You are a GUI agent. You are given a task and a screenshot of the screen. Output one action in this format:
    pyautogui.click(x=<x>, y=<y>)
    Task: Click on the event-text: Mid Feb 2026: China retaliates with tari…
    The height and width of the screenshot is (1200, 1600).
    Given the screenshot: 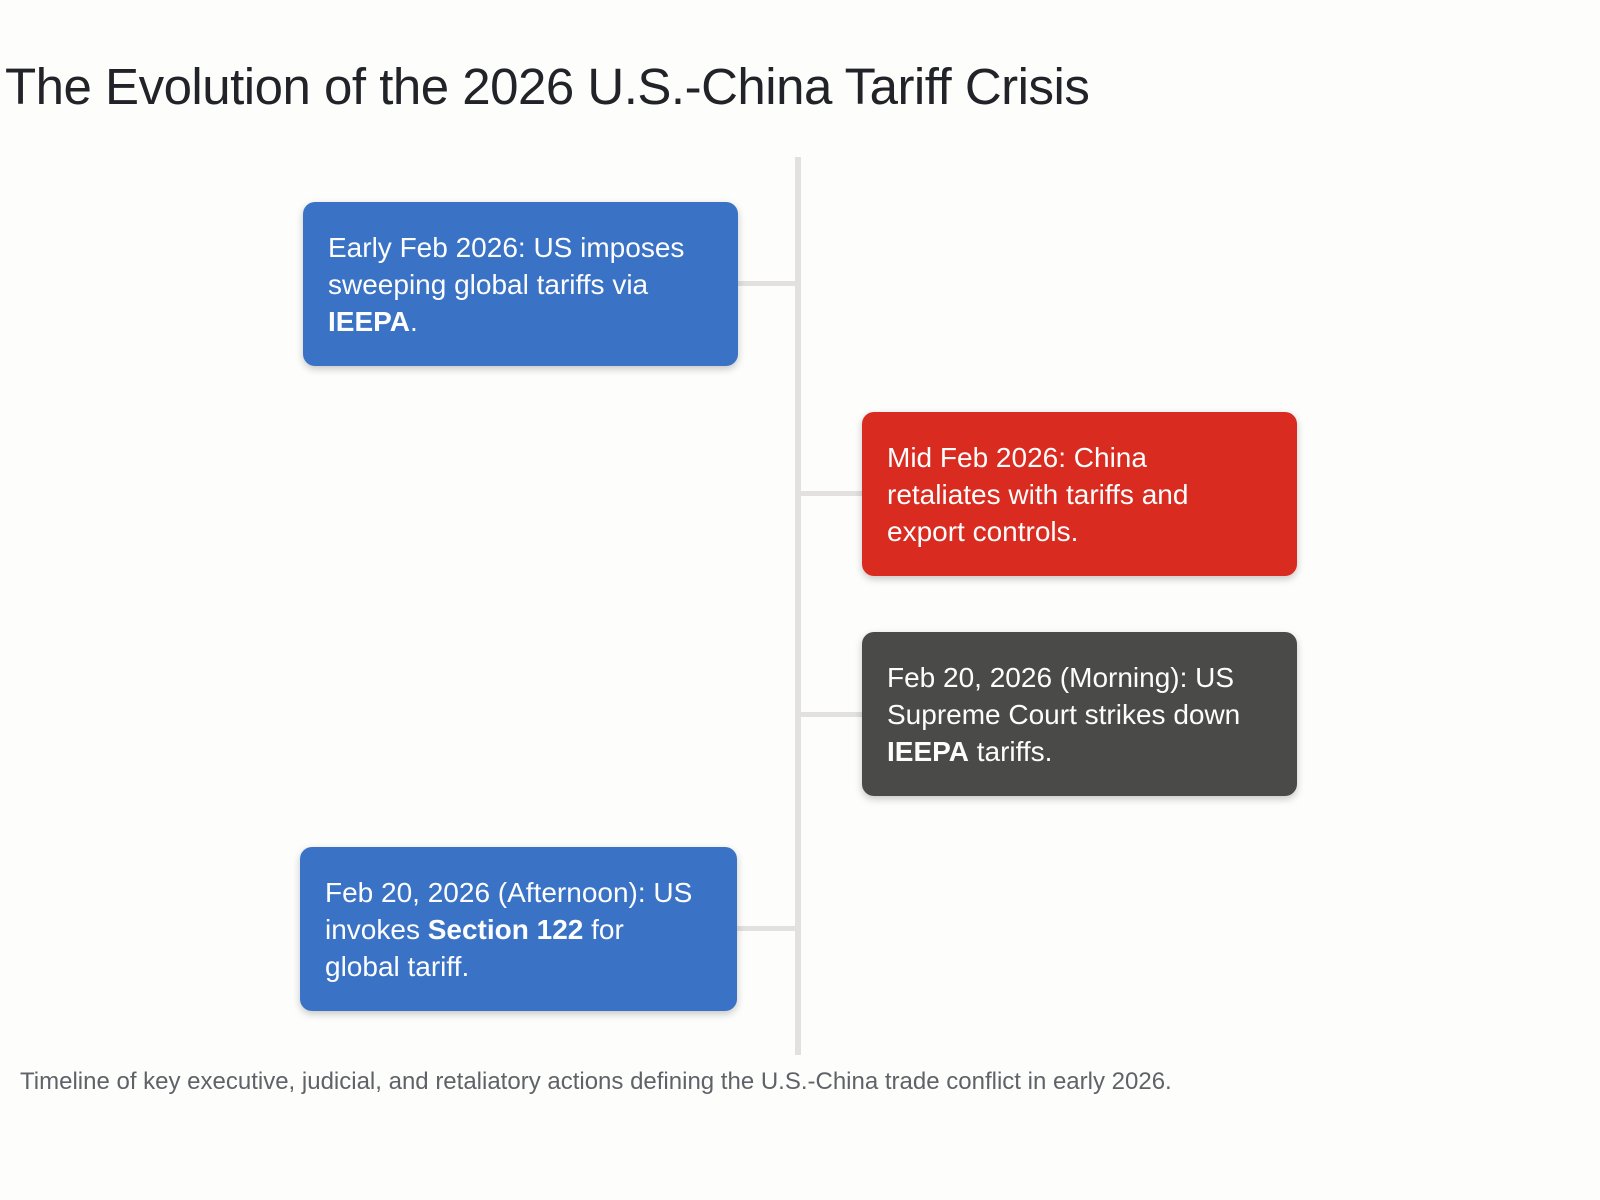 What is the action you would take?
    pyautogui.click(x=1037, y=494)
    